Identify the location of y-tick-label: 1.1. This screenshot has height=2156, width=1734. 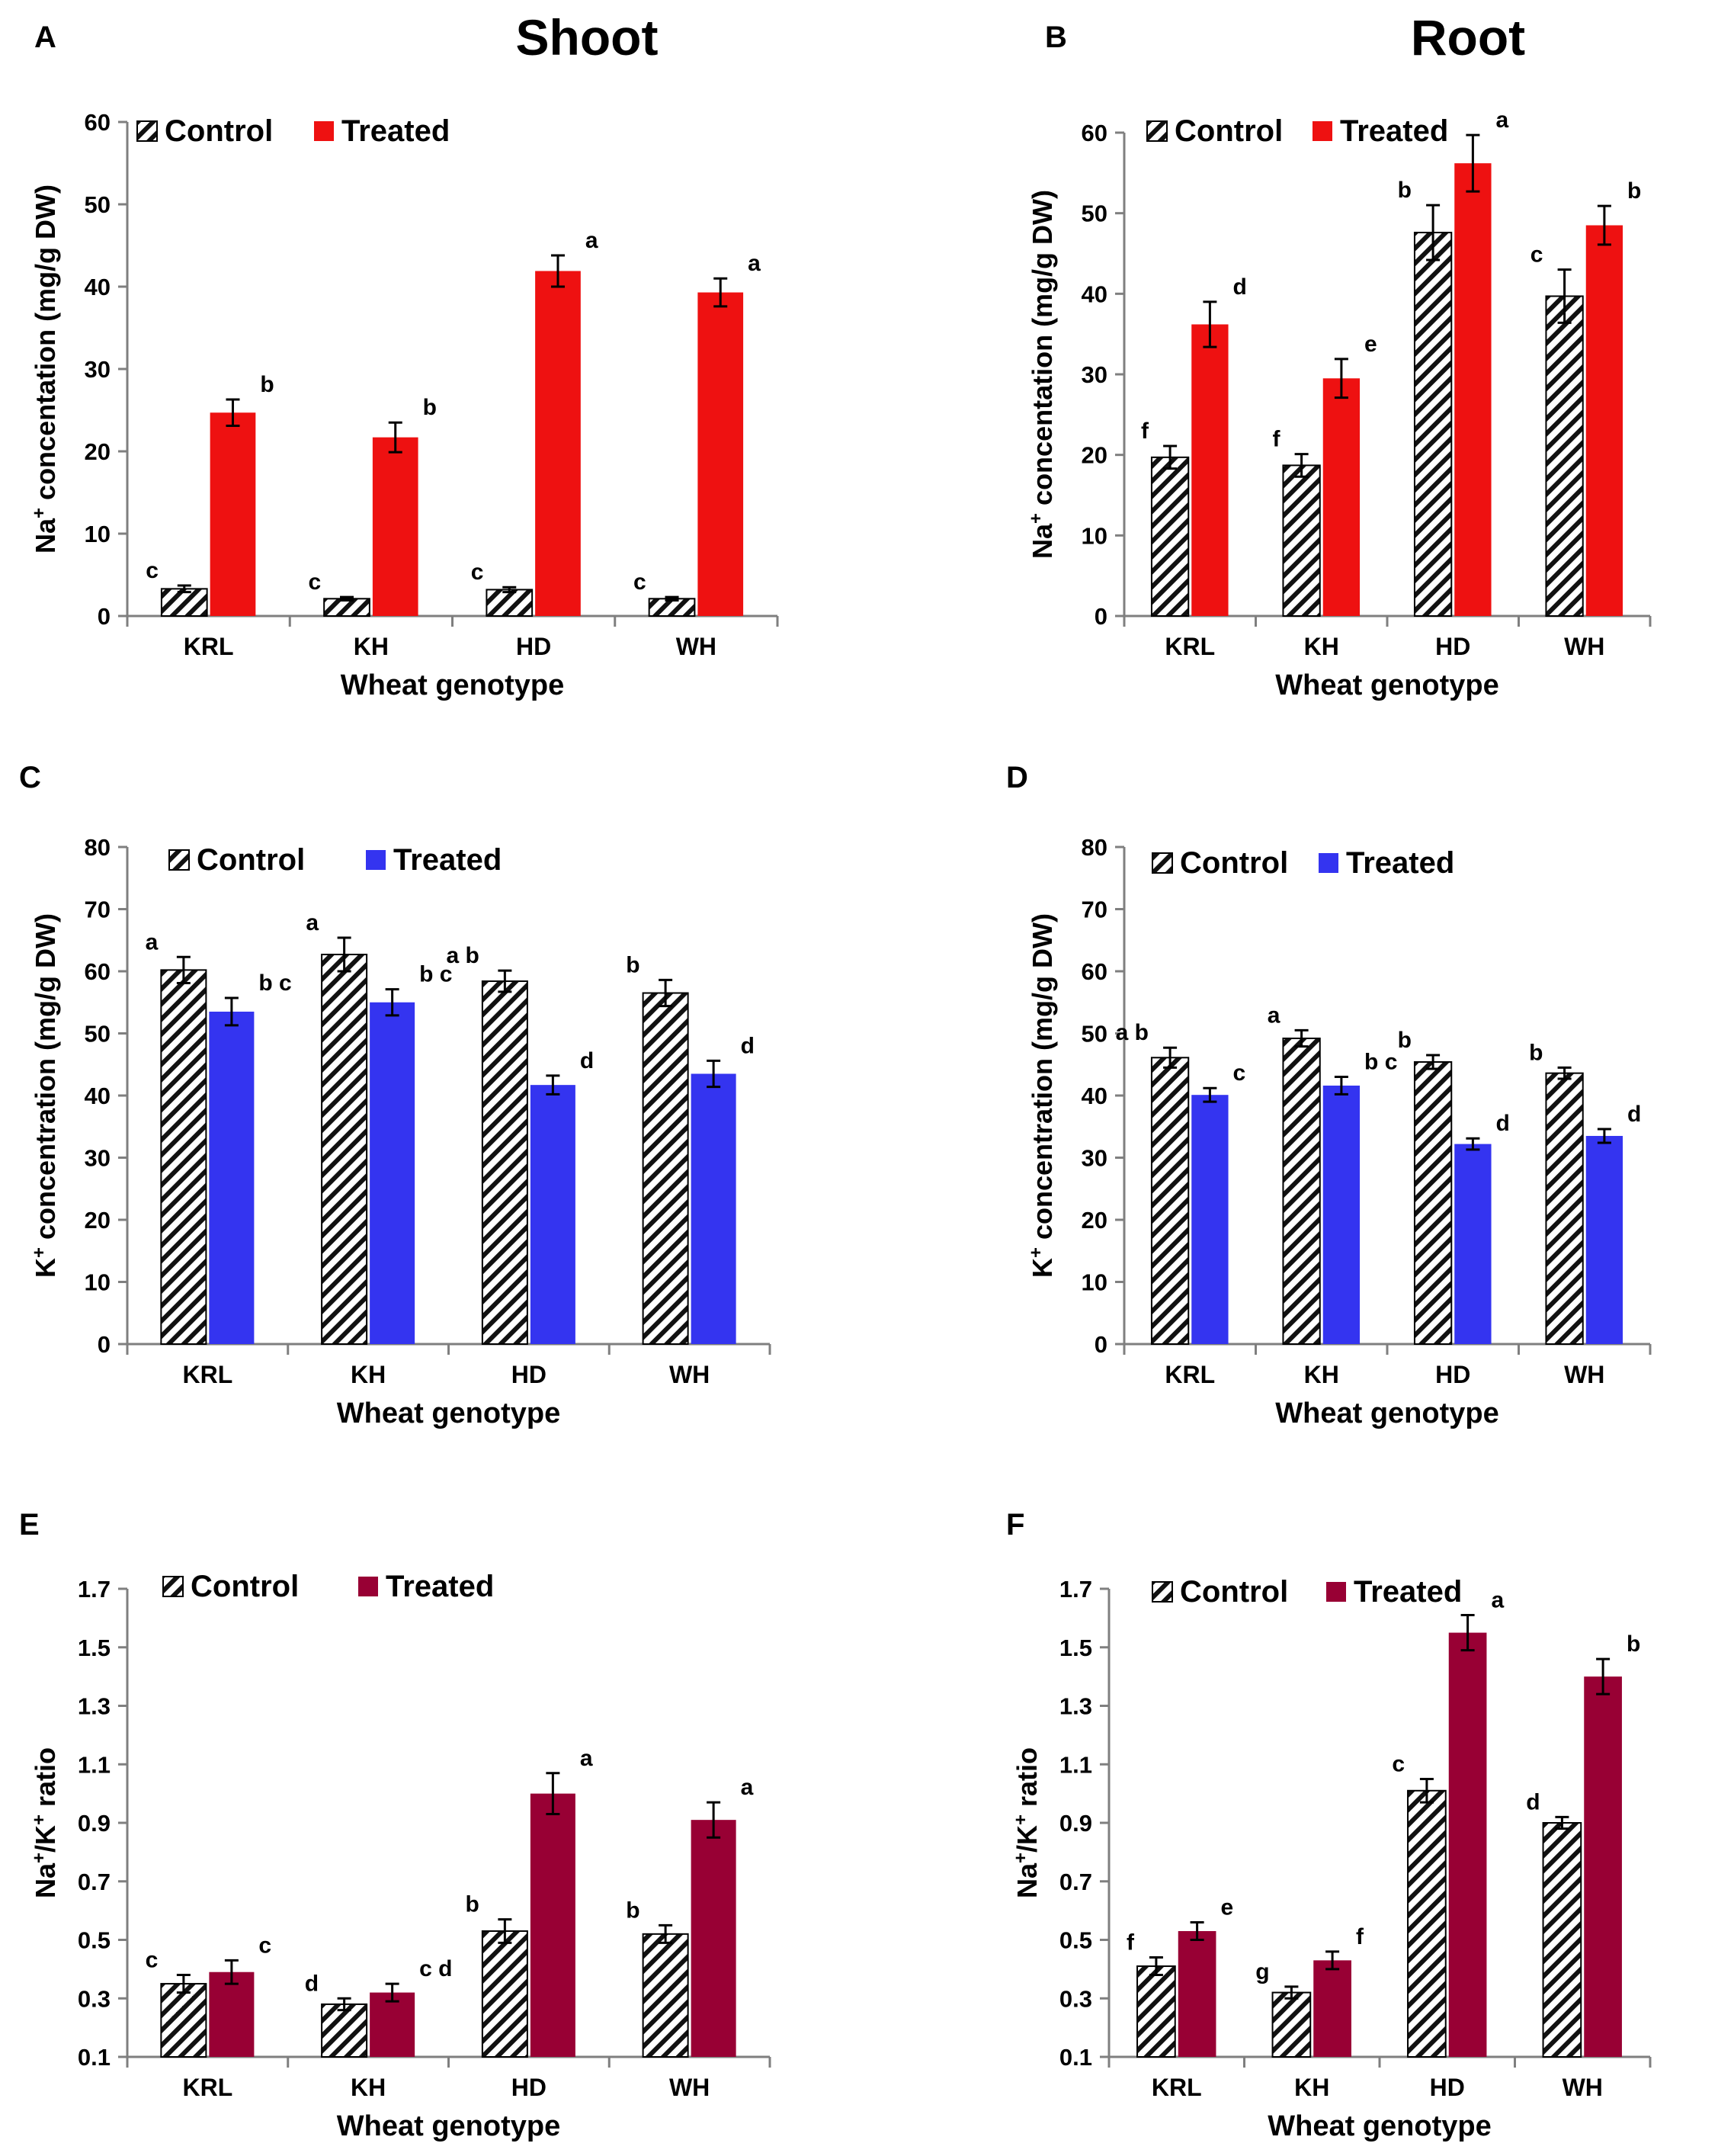
(1075, 1764).